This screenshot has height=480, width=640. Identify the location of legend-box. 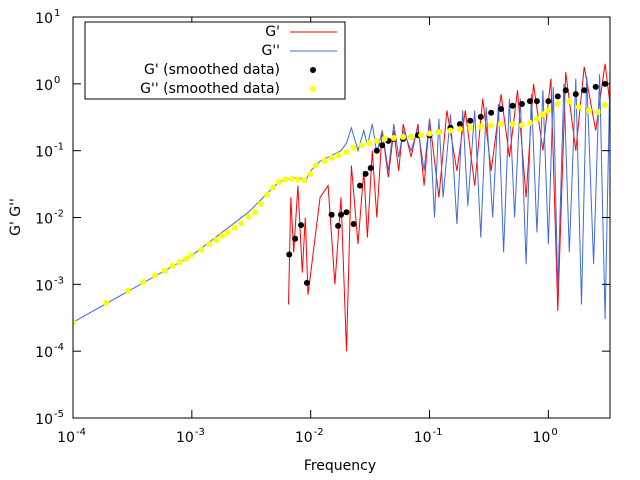
(215, 60).